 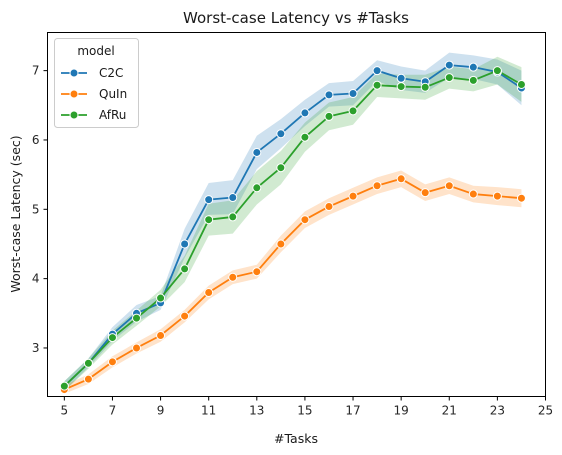 I want to click on y-axis-ticks: 3 4 5 6 7, so click(x=40, y=209).